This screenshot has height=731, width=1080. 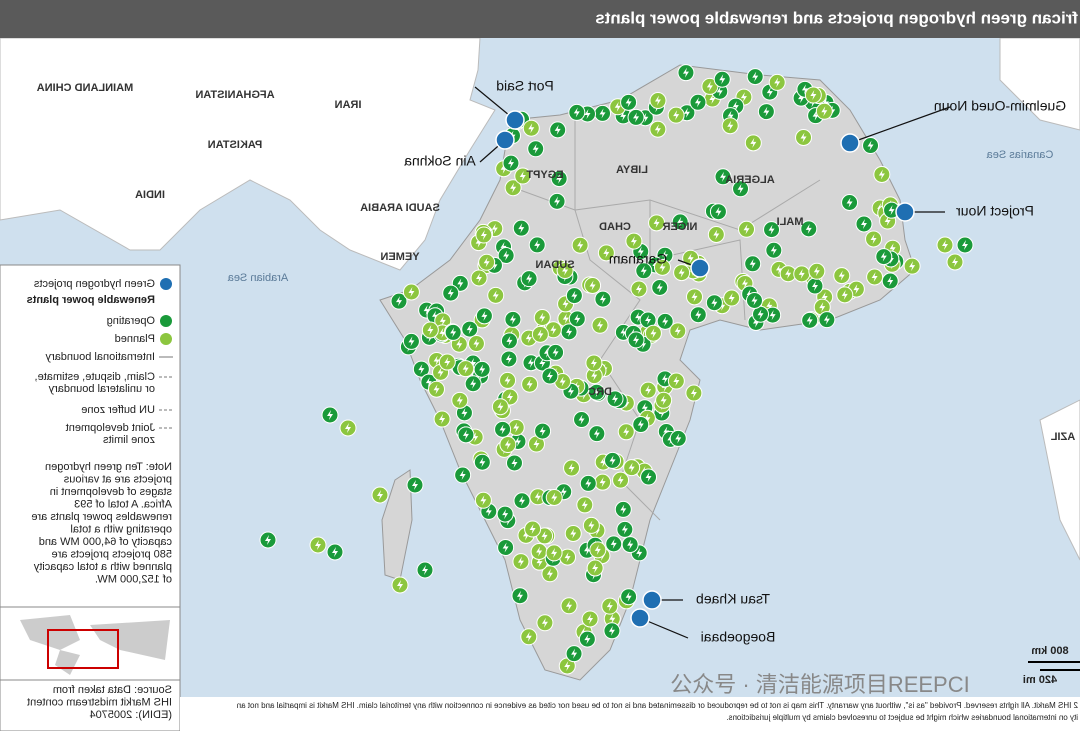 I want to click on scale-label: 420 mi, so click(x=1040, y=680).